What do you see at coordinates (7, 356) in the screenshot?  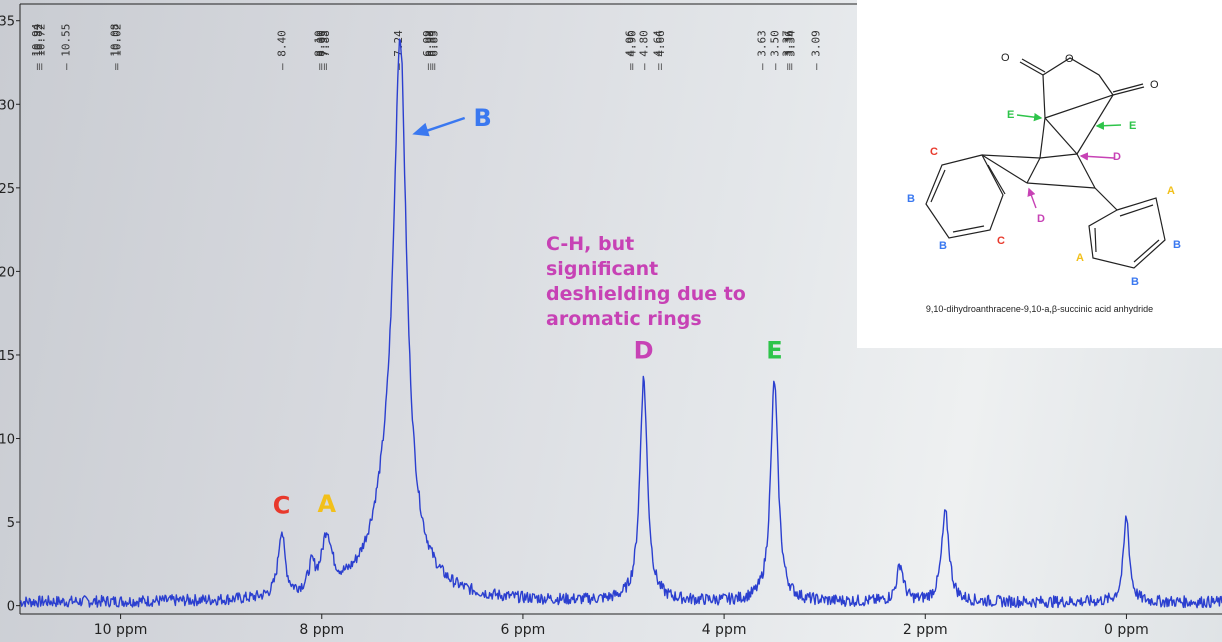 I see `y-tick-label: 15` at bounding box center [7, 356].